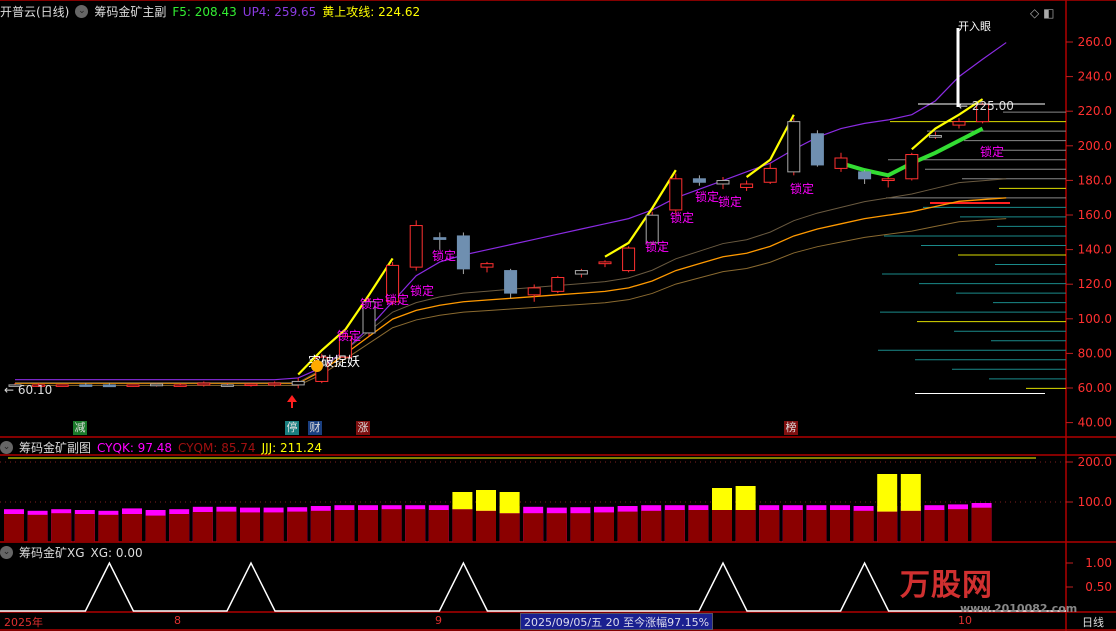 This screenshot has width=1116, height=631. I want to click on tag-reduce: 减, so click(80, 428).